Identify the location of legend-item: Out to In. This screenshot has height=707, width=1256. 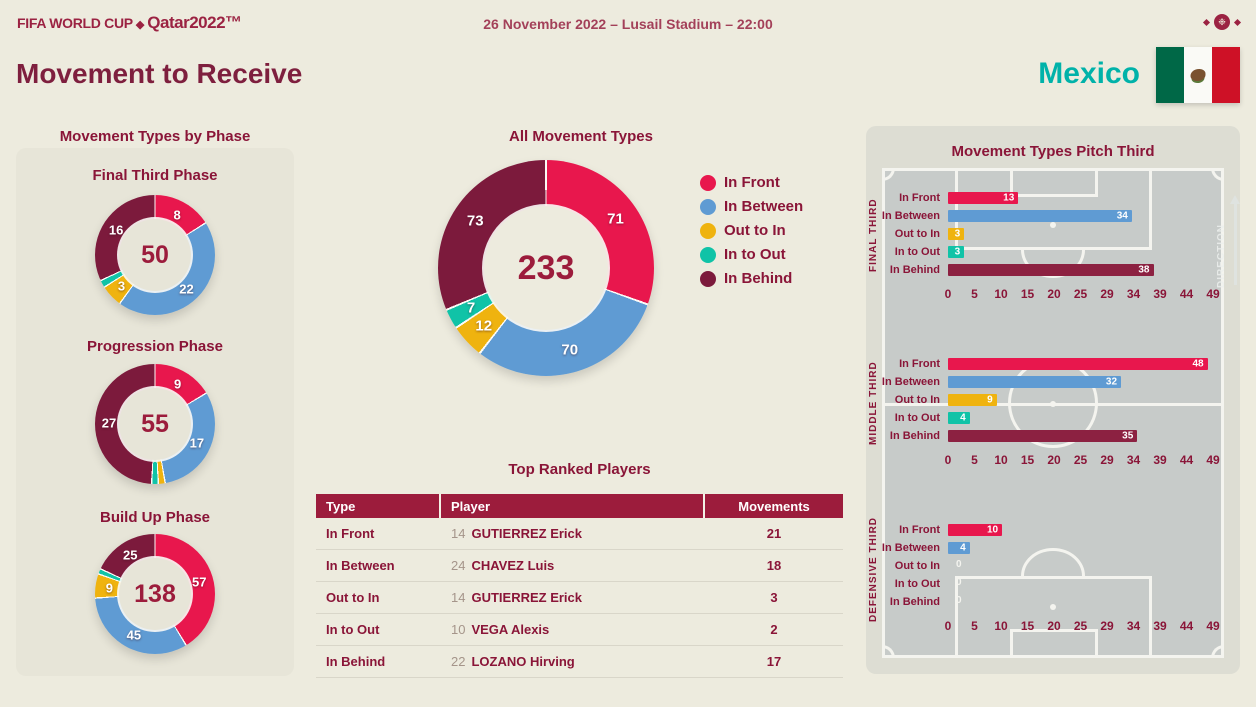
(751, 230).